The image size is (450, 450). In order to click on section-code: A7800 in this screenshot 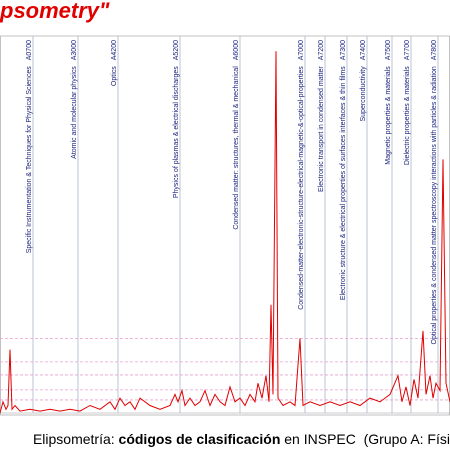, I will do `click(434, 50)`.